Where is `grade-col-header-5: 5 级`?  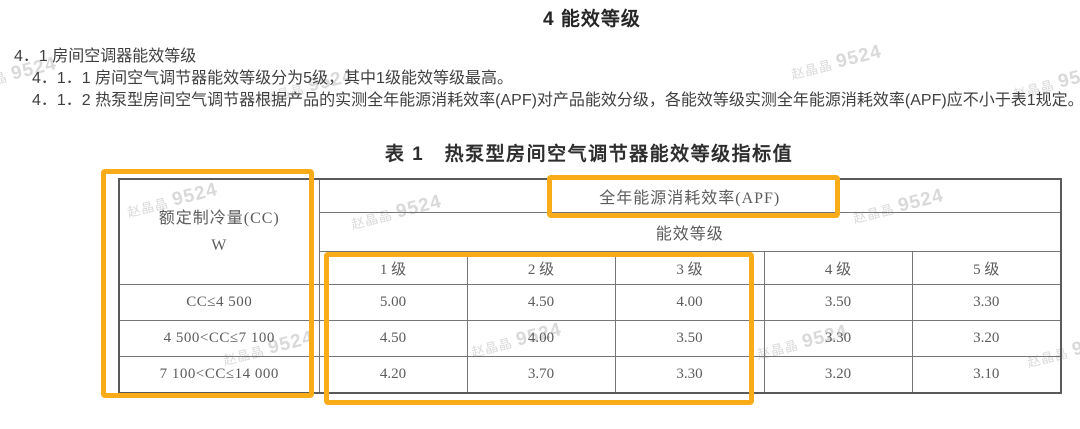 grade-col-header-5: 5 级 is located at coordinates (986, 268).